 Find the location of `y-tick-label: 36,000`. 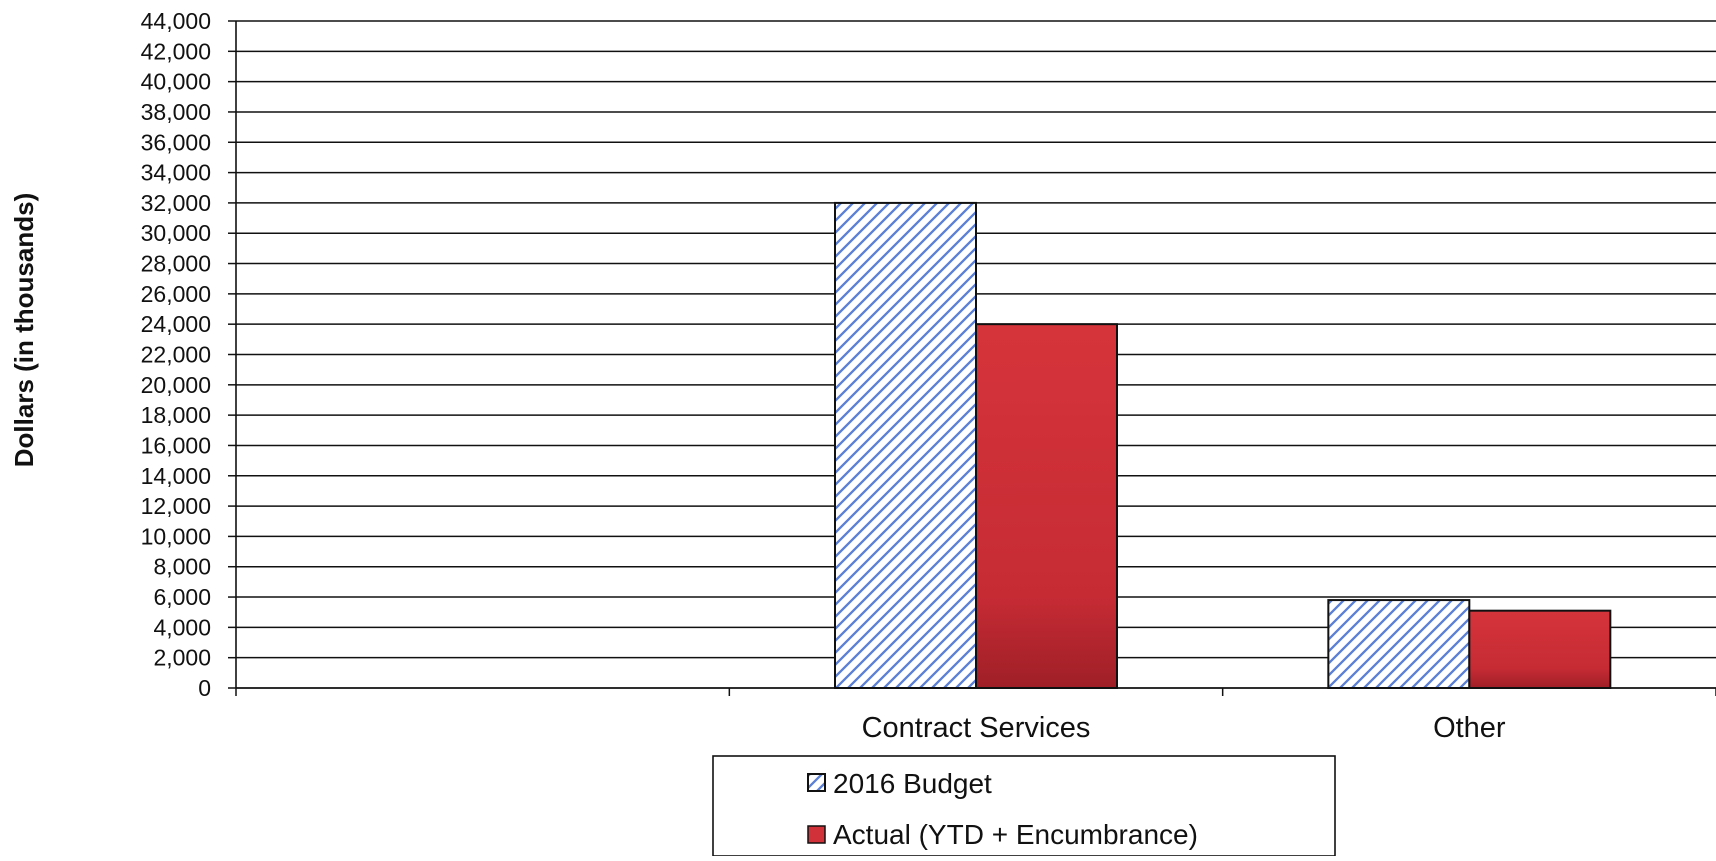

y-tick-label: 36,000 is located at coordinates (176, 142).